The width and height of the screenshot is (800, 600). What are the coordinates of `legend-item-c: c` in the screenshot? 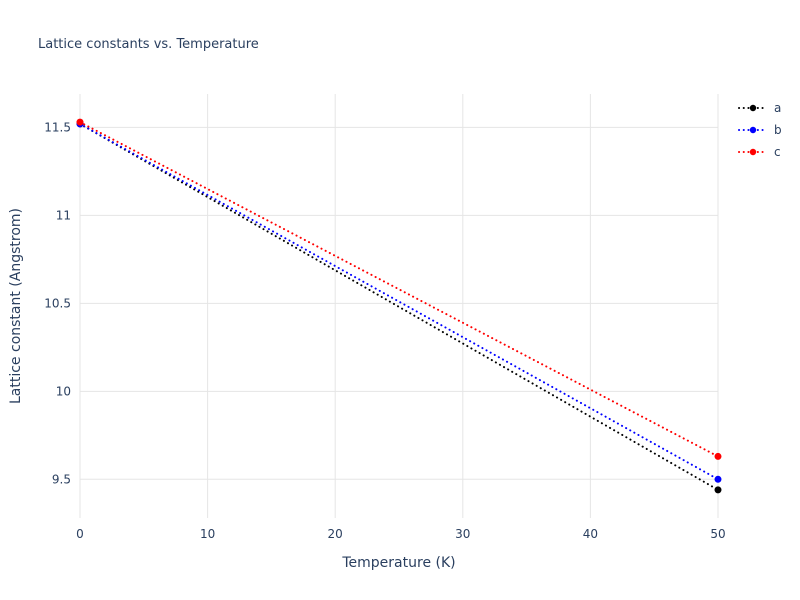 It's located at (760, 151).